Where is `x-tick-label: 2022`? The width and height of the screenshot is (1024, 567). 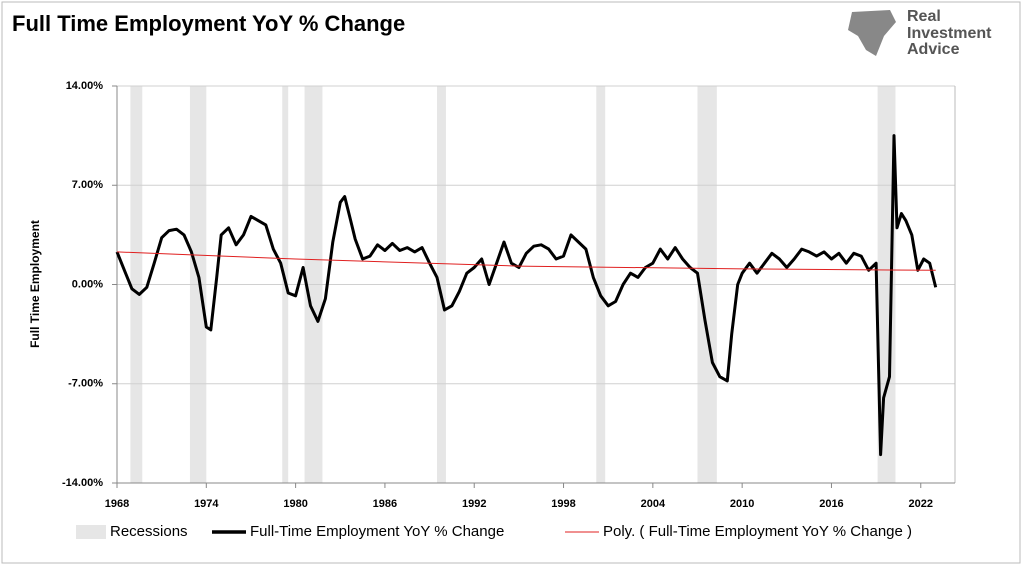
x-tick-label: 2022 is located at coordinates (921, 504).